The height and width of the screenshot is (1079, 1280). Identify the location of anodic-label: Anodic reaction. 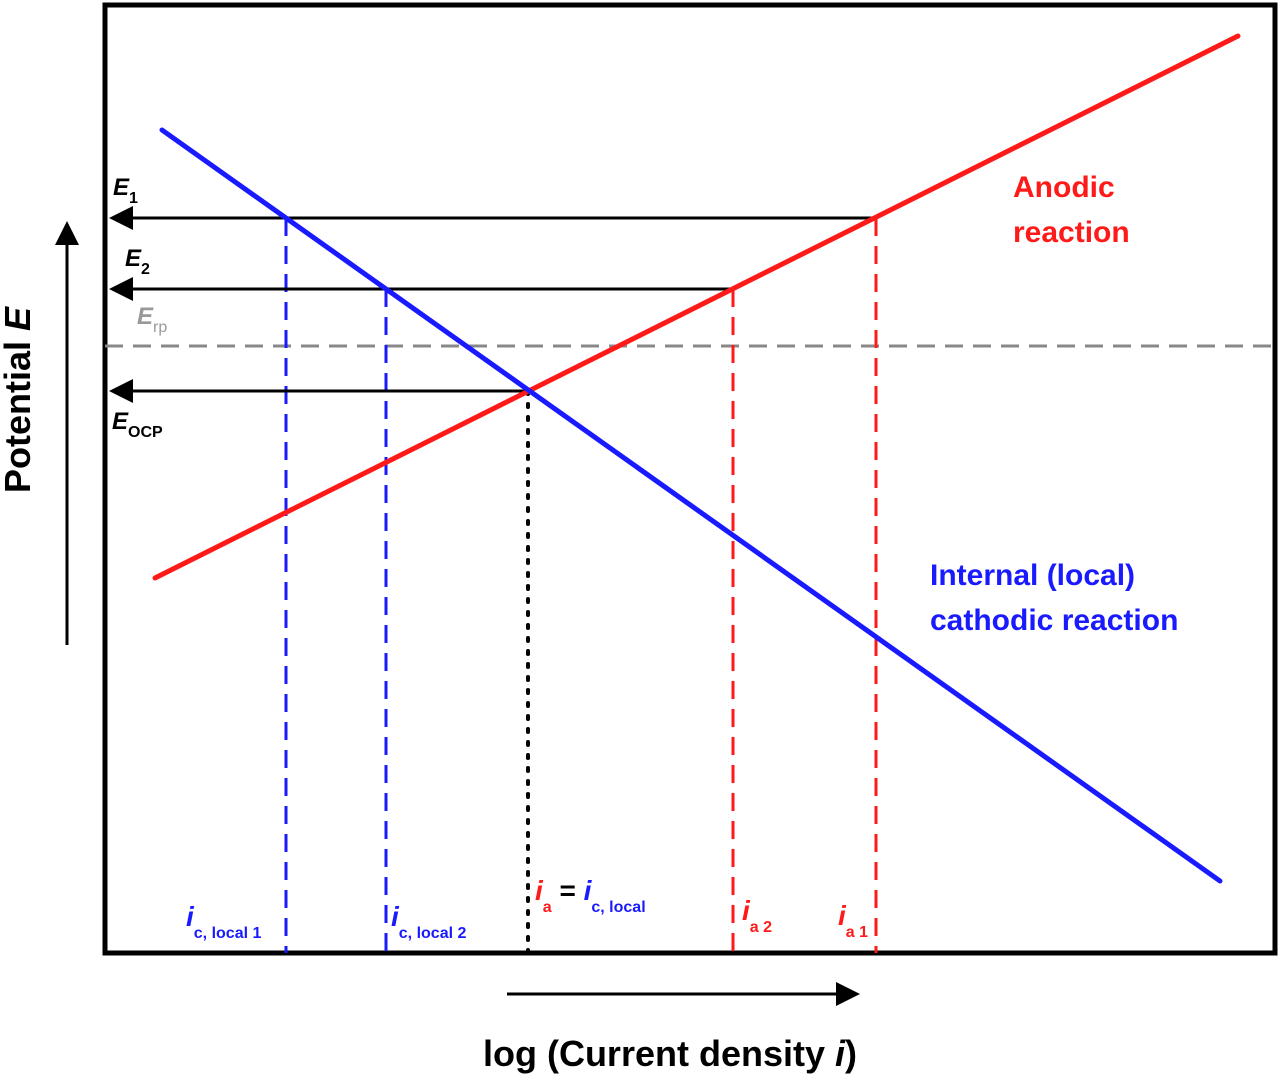
(1071, 210).